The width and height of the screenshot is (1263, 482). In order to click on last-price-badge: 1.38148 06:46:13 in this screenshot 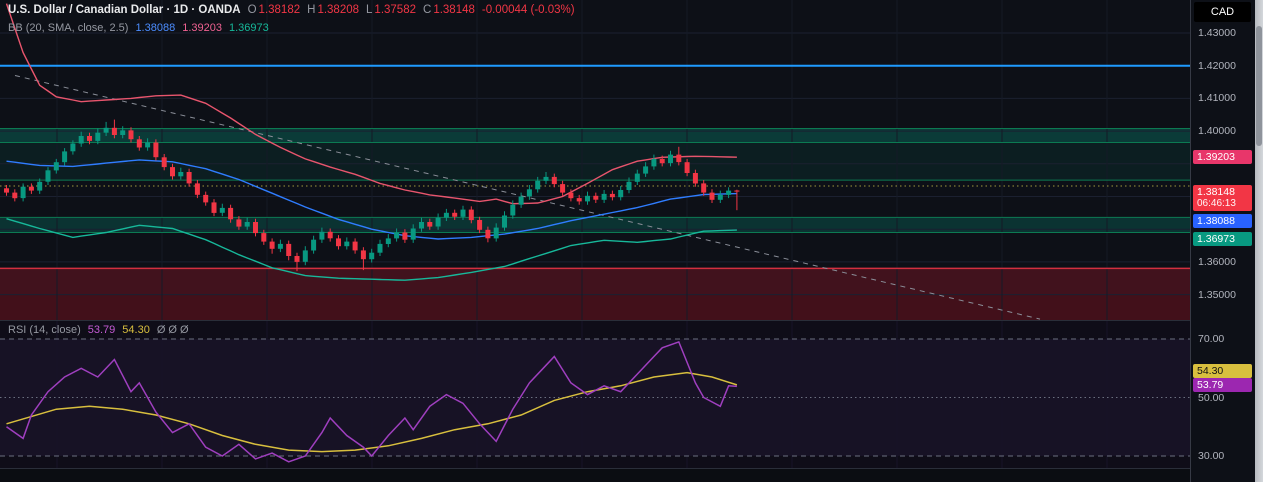, I will do `click(1222, 198)`.